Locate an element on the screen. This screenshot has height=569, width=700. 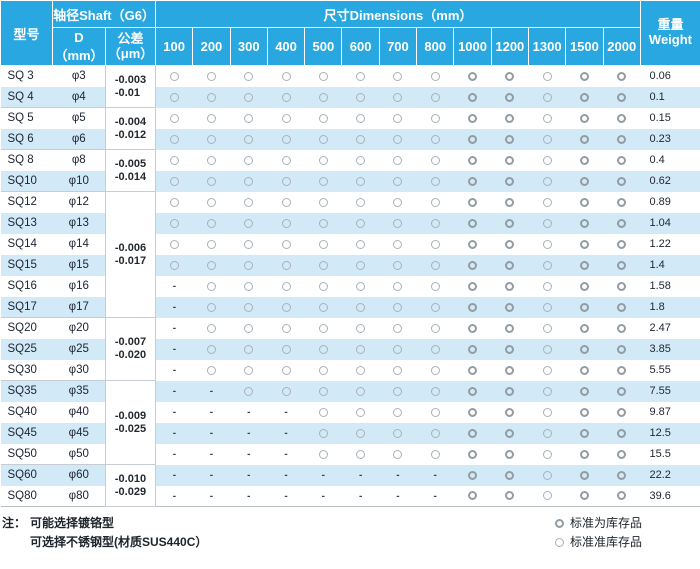
model-cell: SQ30 is located at coordinates (26, 370).